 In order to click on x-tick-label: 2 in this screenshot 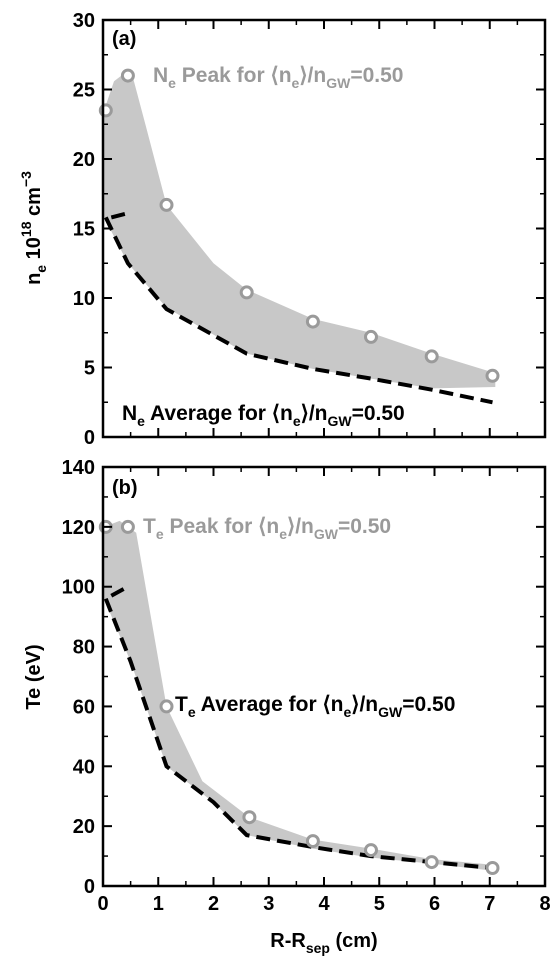, I will do `click(213, 904)`.